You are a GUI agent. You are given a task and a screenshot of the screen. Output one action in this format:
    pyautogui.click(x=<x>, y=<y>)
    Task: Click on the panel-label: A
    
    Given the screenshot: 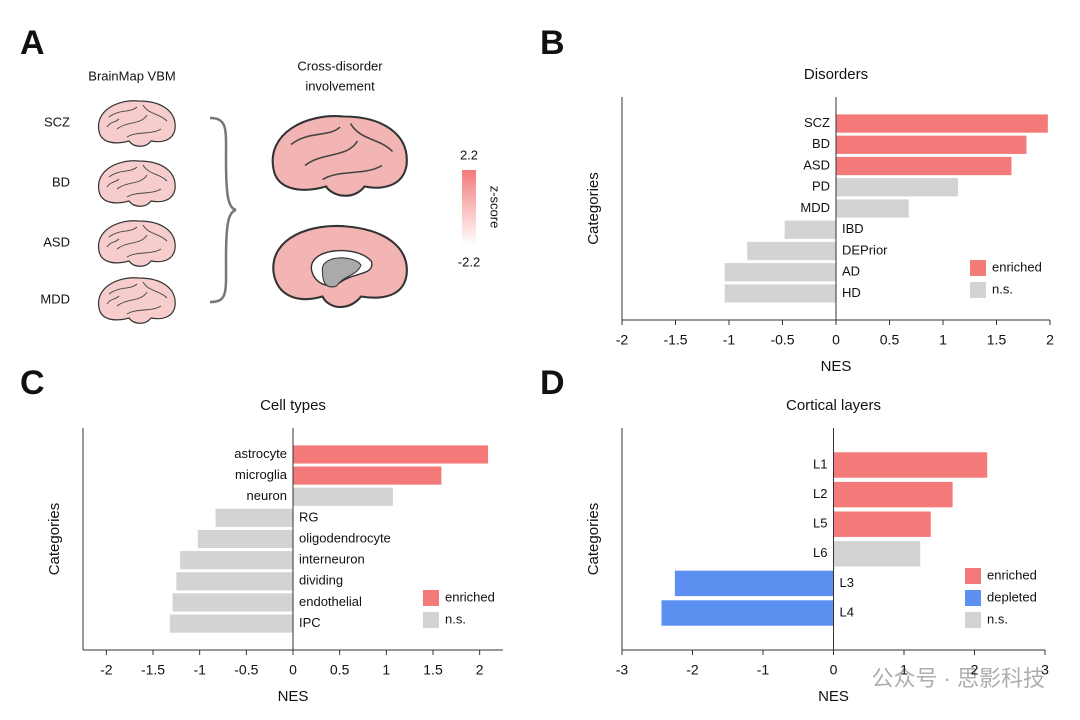 What is the action you would take?
    pyautogui.click(x=32, y=43)
    